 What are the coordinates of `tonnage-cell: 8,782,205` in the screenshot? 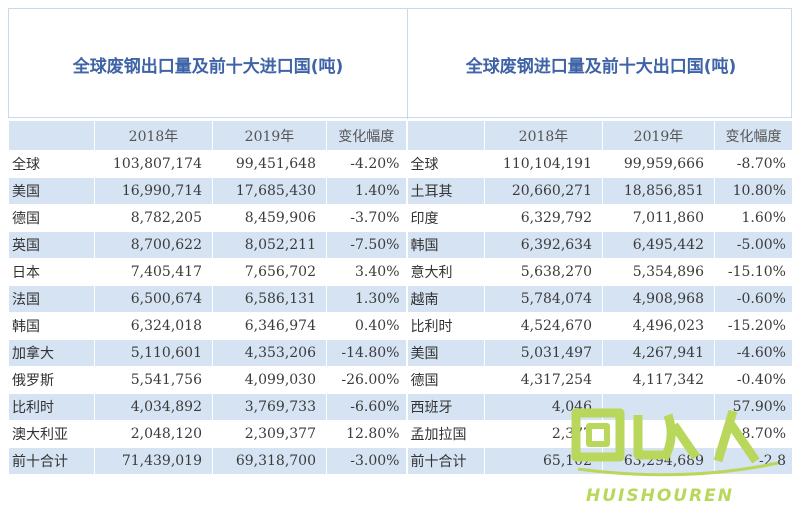 It's located at (153, 218).